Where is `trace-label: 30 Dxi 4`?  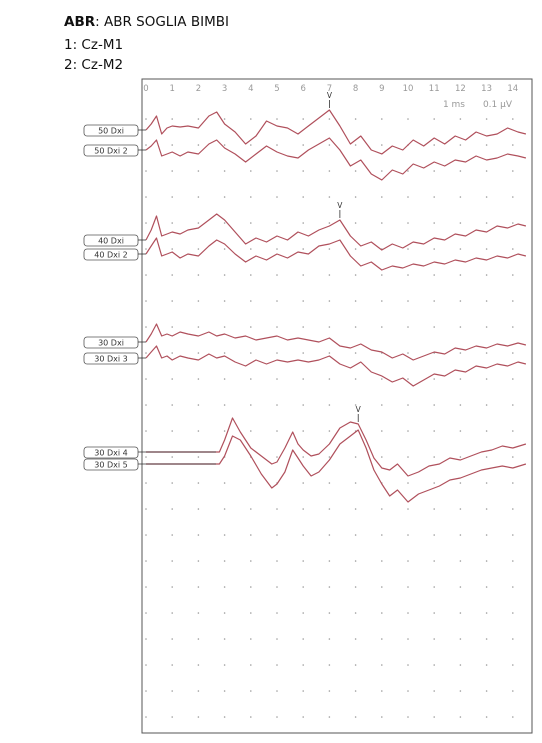
trace-label: 30 Dxi 4 is located at coordinates (110, 453).